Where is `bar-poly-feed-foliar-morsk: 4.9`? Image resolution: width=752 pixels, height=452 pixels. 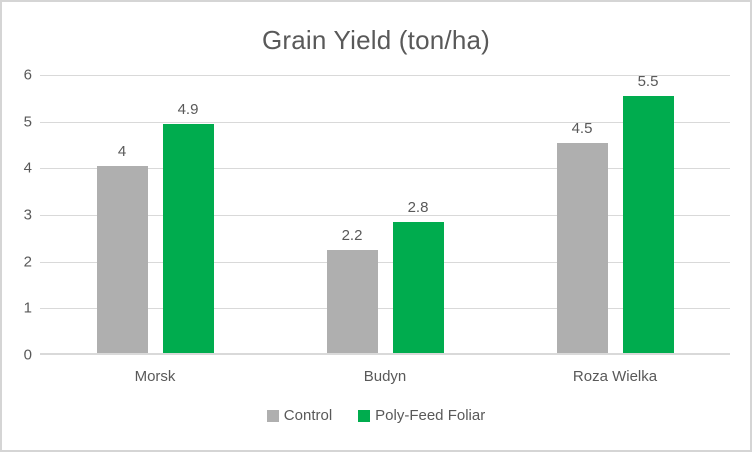
bar-poly-feed-foliar-morsk: 4.9 is located at coordinates (188, 227).